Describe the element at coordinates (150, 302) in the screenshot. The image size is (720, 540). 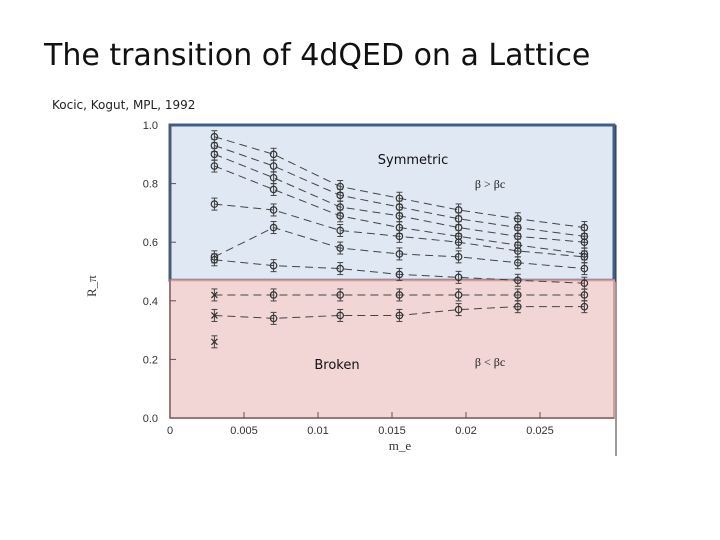
I see `y-tick-label: 0.4` at that location.